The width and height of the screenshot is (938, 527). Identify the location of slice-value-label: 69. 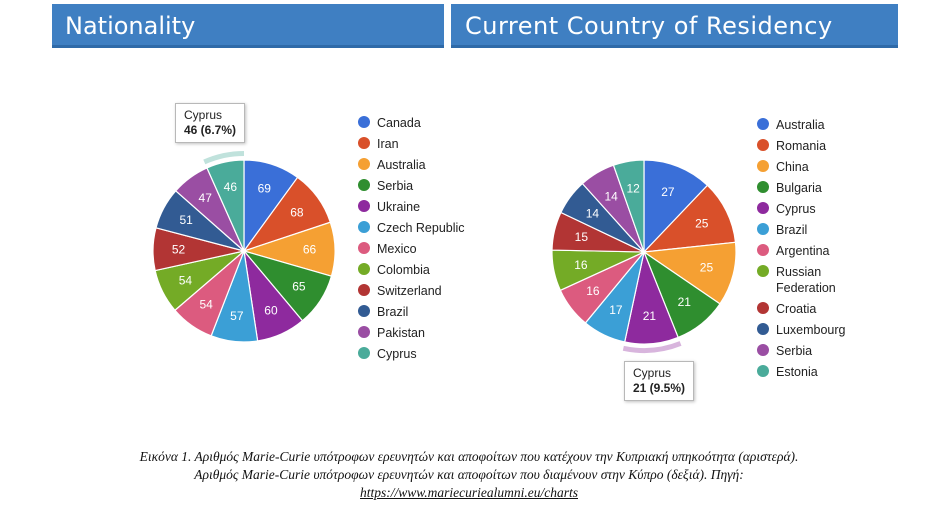
(265, 189).